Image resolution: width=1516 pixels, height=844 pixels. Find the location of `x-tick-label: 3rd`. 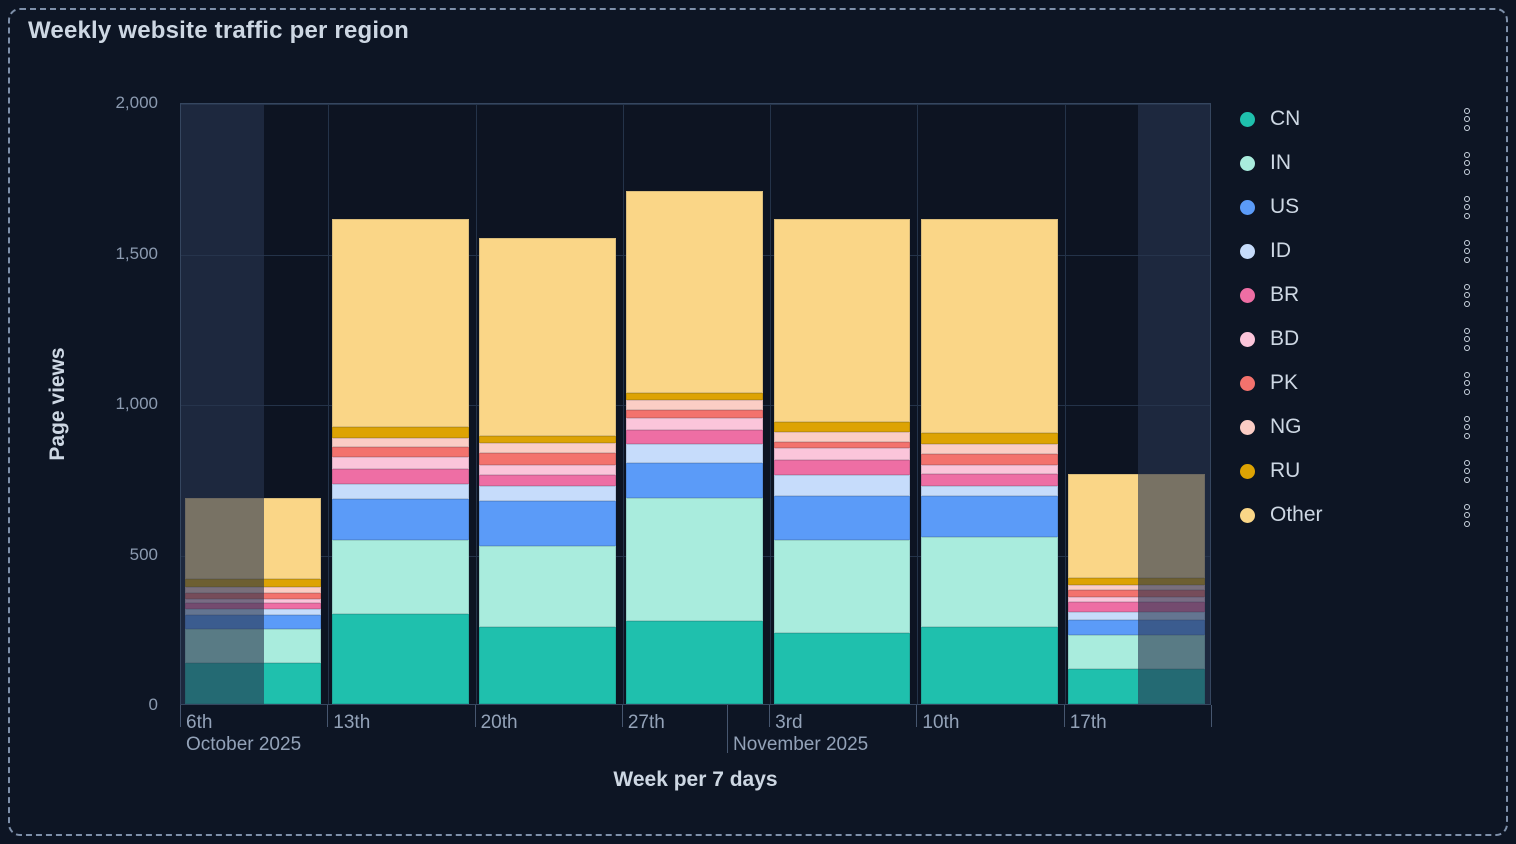

x-tick-label: 3rd is located at coordinates (789, 722).